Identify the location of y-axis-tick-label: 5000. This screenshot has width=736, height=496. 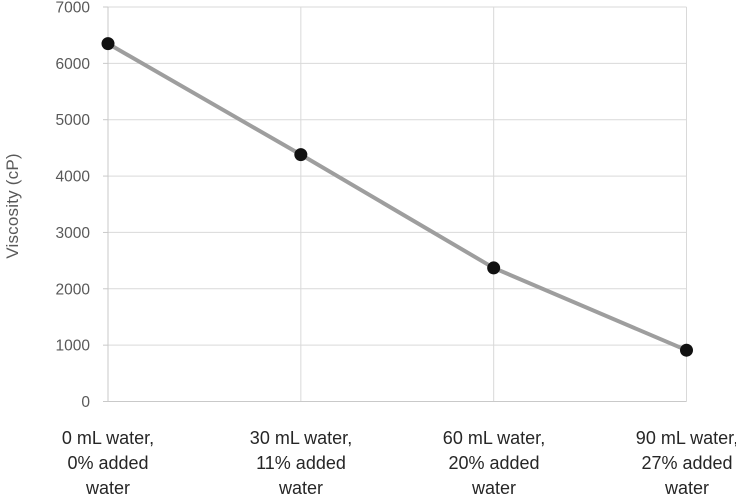
(73, 120).